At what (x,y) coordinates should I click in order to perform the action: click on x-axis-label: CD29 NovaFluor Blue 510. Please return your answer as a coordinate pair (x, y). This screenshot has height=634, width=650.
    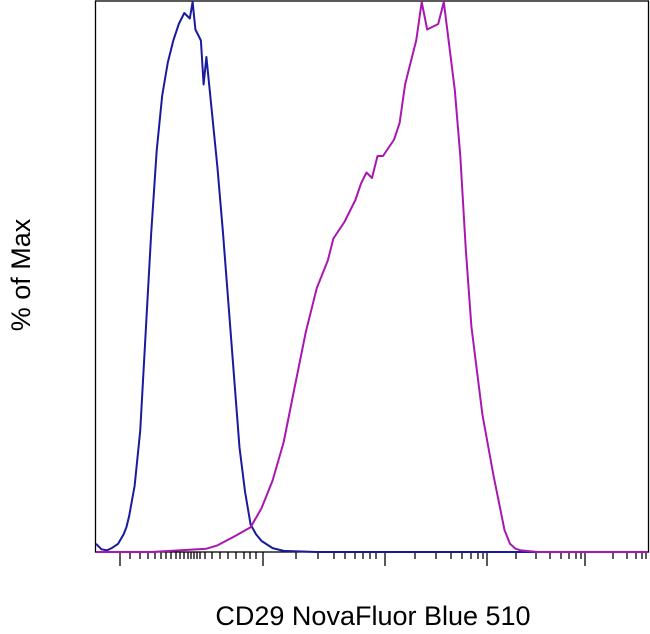
    Looking at the image, I should click on (372, 616).